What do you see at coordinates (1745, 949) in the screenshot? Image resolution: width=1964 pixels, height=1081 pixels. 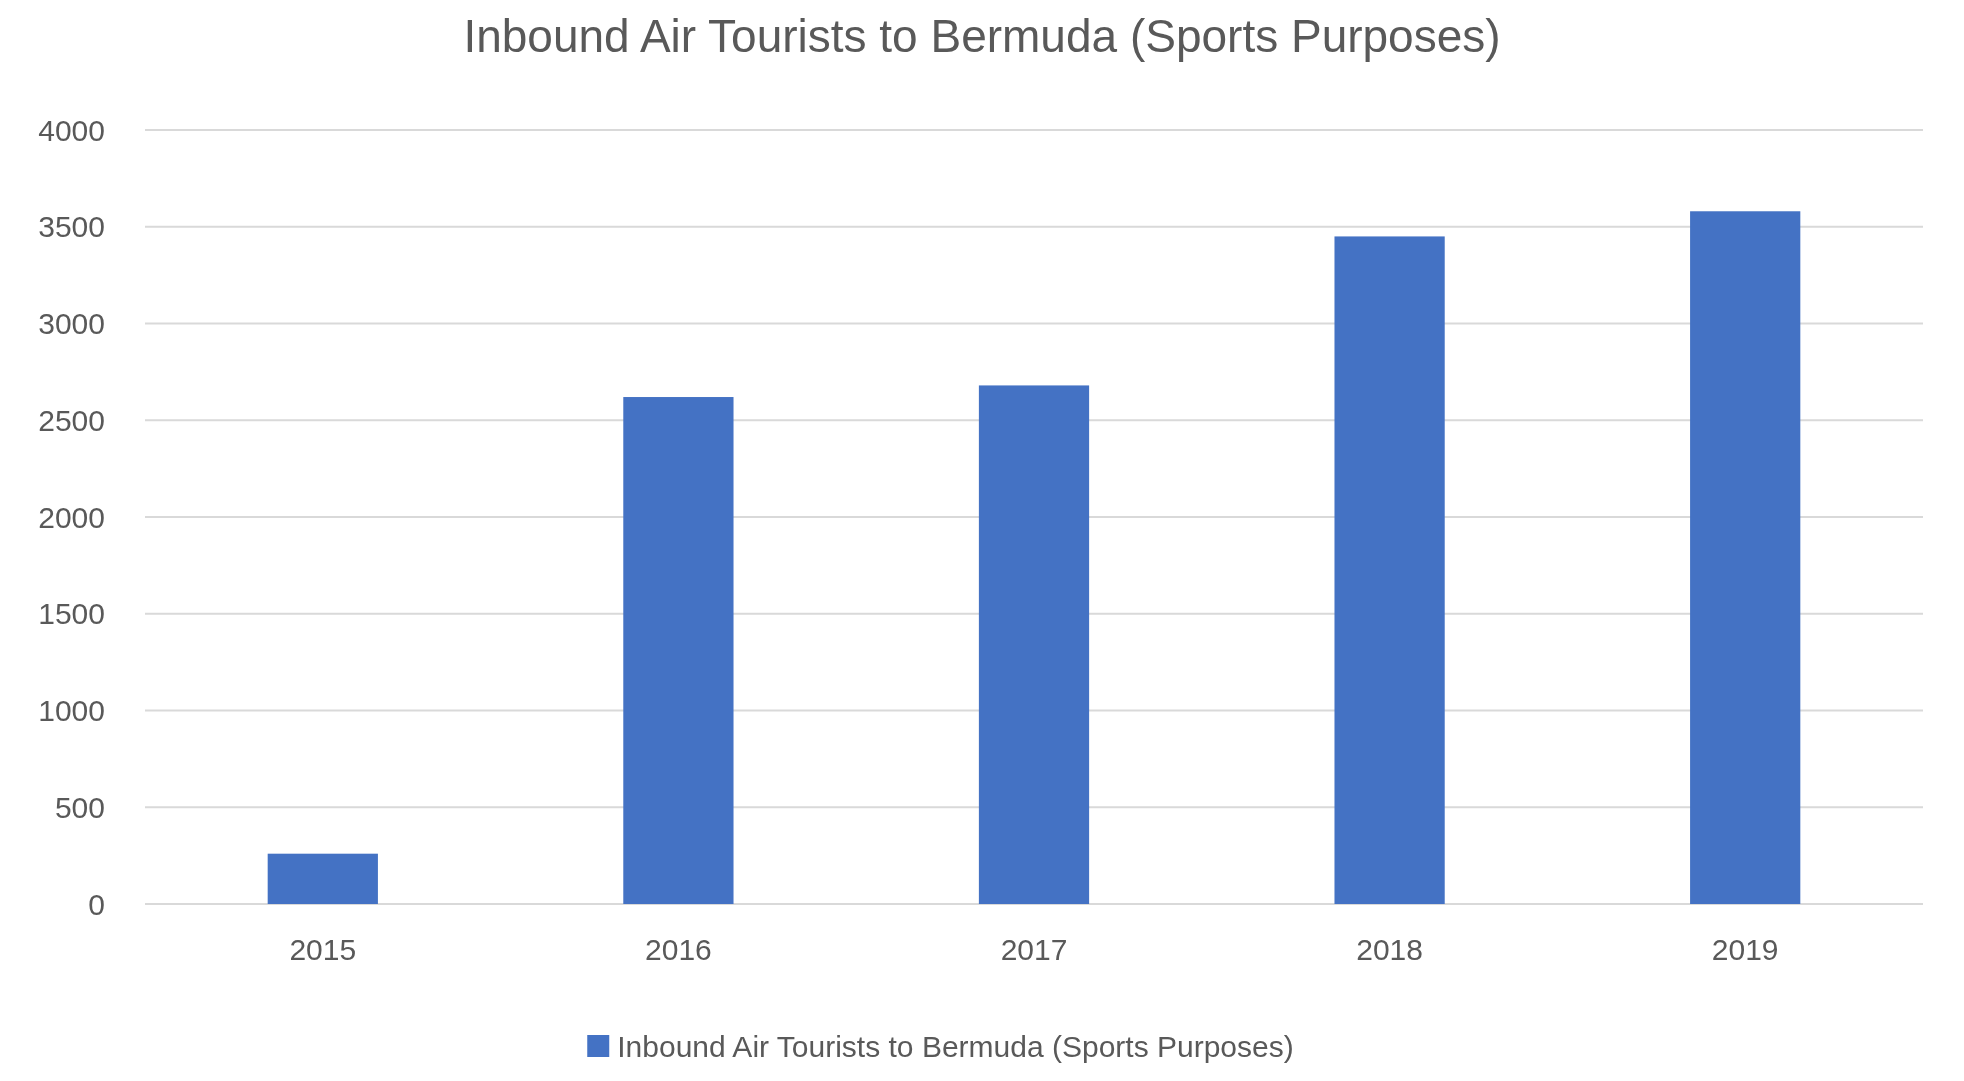 I see `x-tick-label: 2019` at bounding box center [1745, 949].